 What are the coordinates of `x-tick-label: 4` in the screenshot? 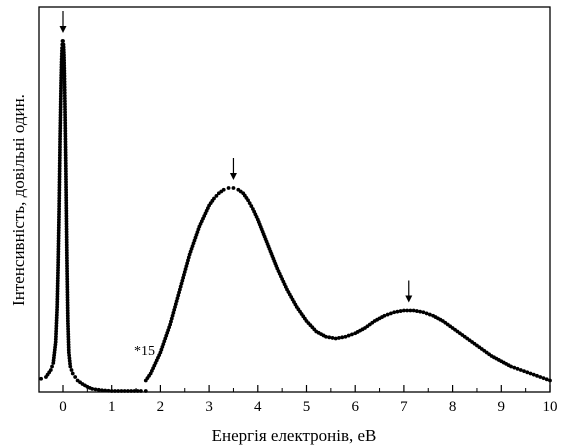 It's located at (258, 407).